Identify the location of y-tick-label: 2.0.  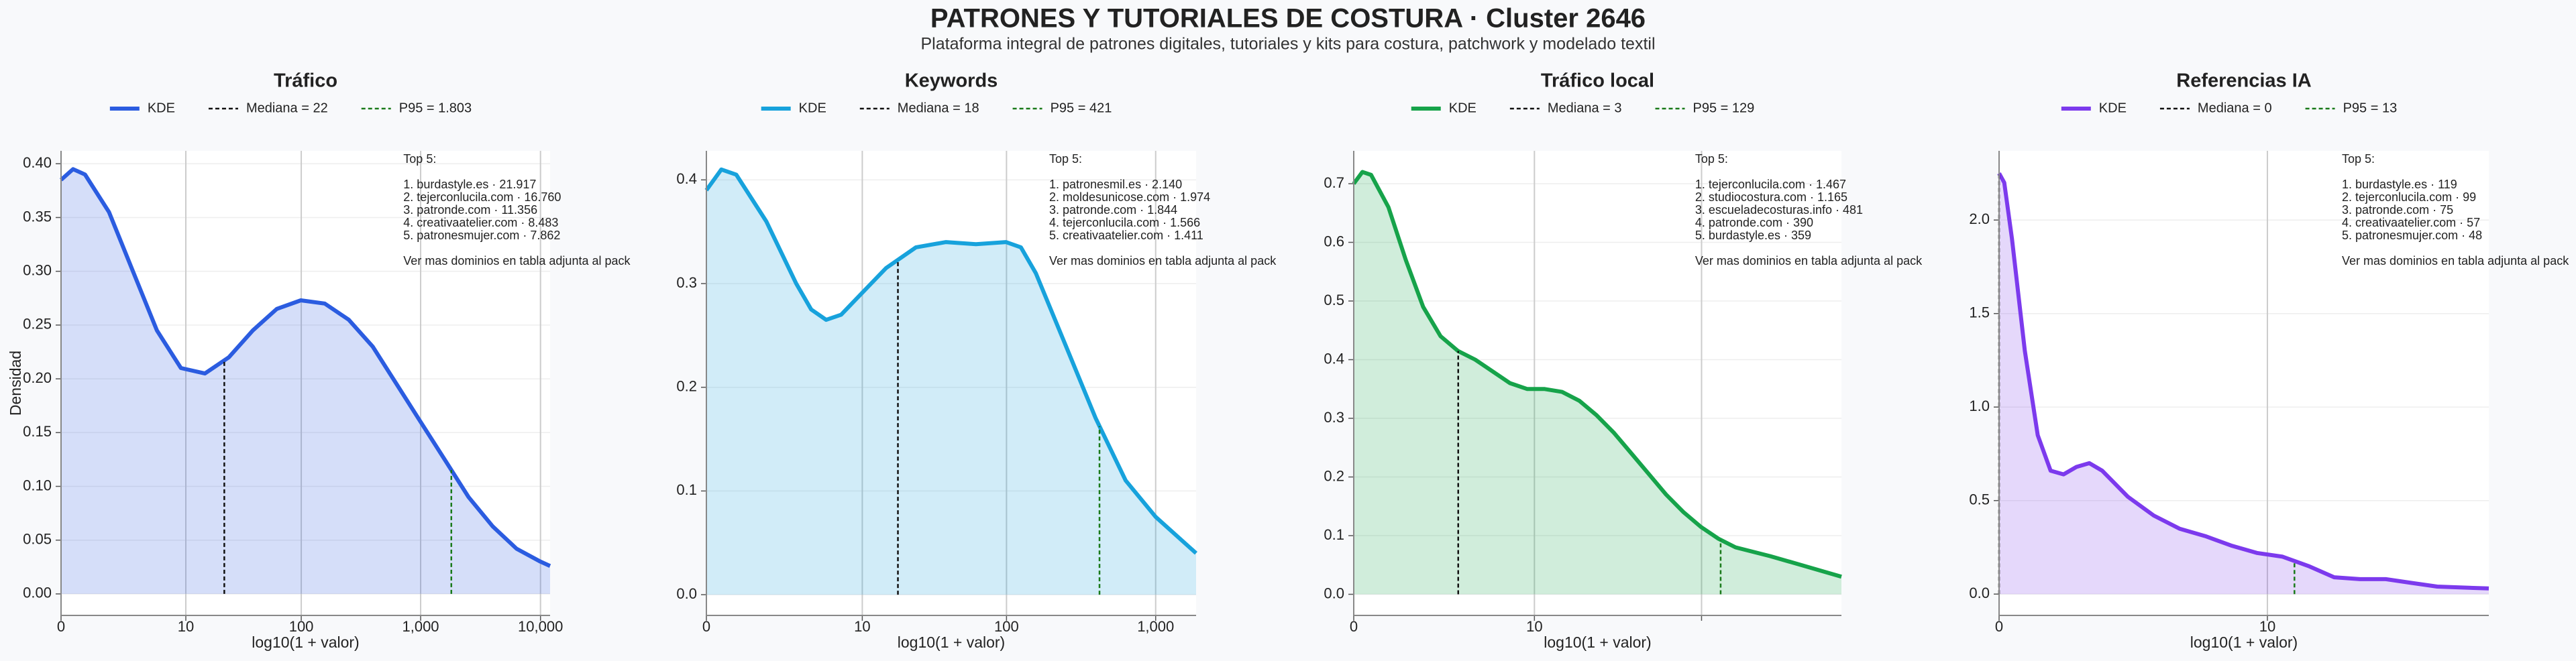
(1979, 219).